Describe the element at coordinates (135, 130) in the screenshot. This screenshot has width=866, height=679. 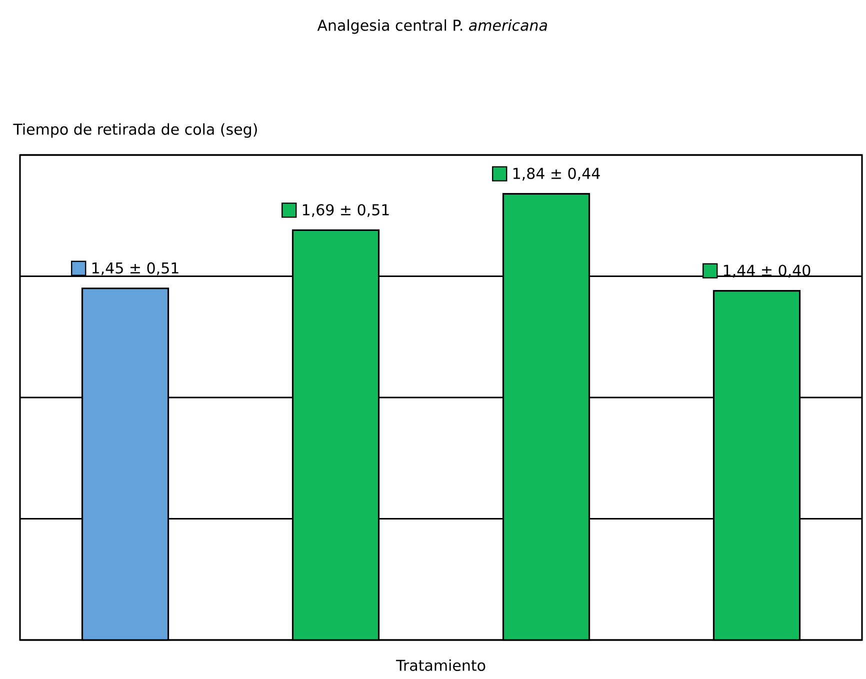
I see `y-axis-title: Tiempo de retirada de cola (seg)` at that location.